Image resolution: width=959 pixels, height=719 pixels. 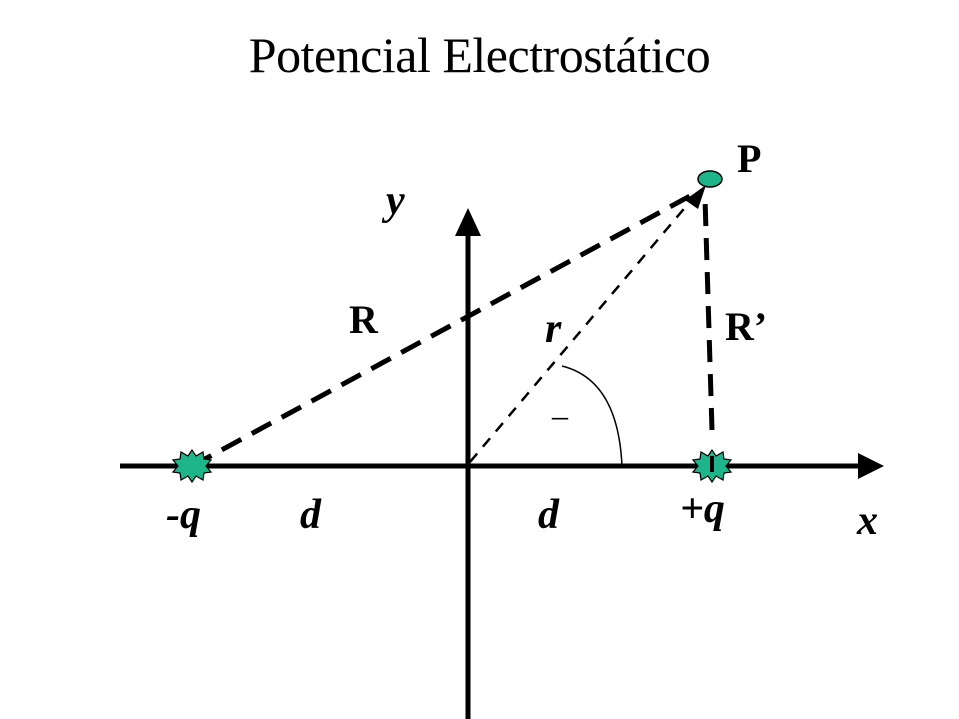 I want to click on r-arrowhead, so click(x=695, y=197).